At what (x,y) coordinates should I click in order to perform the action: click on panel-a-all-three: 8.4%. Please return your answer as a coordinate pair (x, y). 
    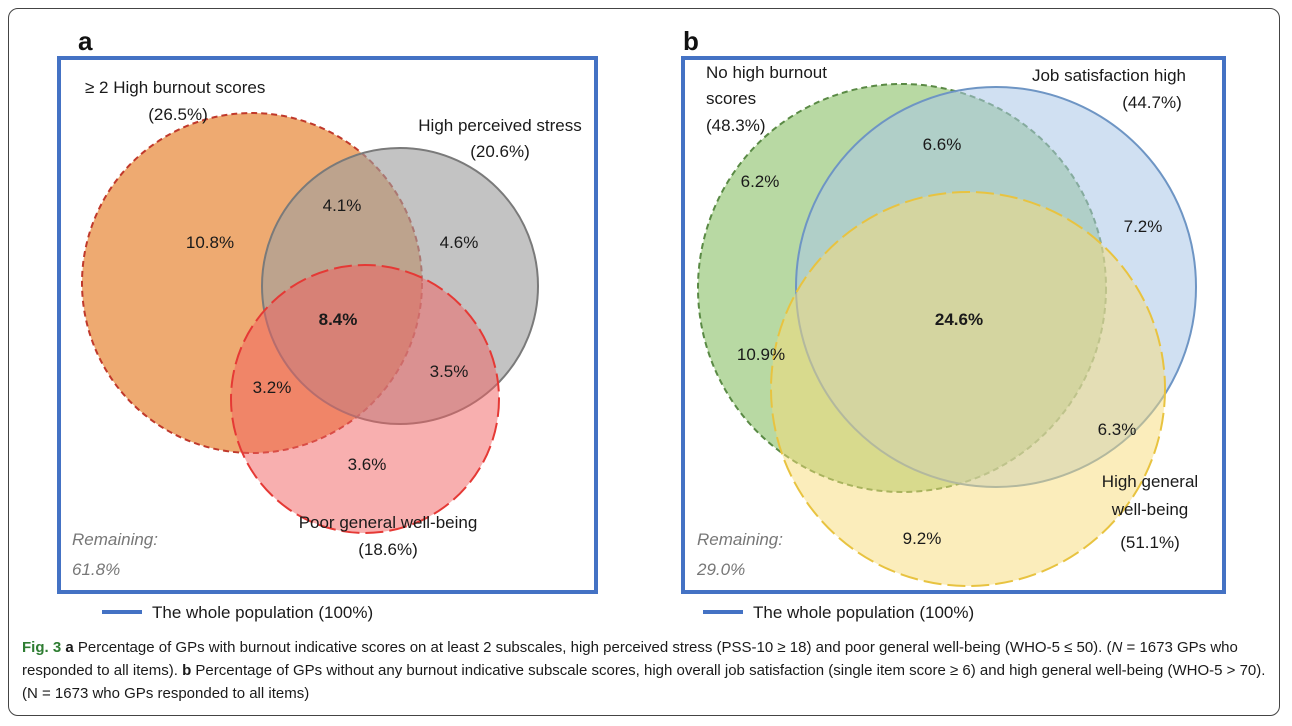
    Looking at the image, I should click on (338, 319).